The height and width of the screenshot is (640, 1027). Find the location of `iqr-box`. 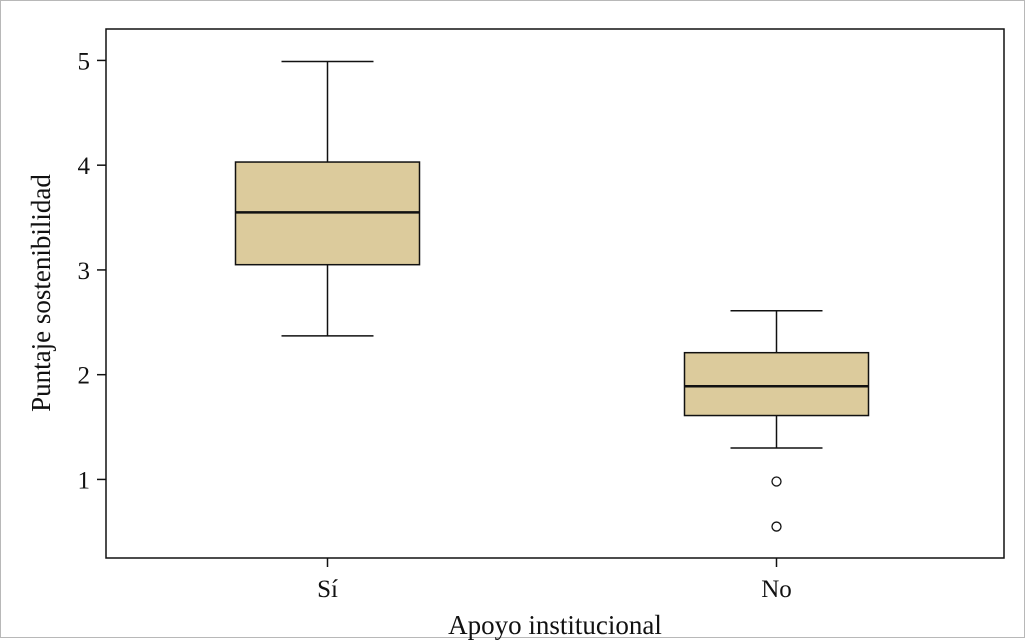

iqr-box is located at coordinates (776, 384).